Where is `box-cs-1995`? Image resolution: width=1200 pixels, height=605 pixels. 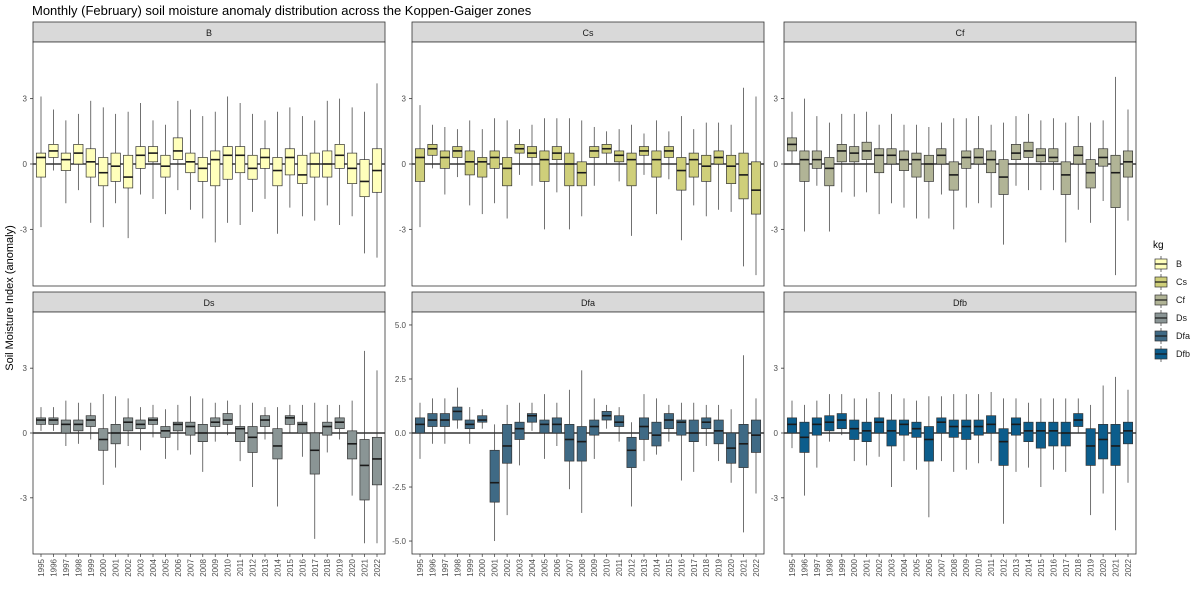
box-cs-1995 is located at coordinates (420, 166).